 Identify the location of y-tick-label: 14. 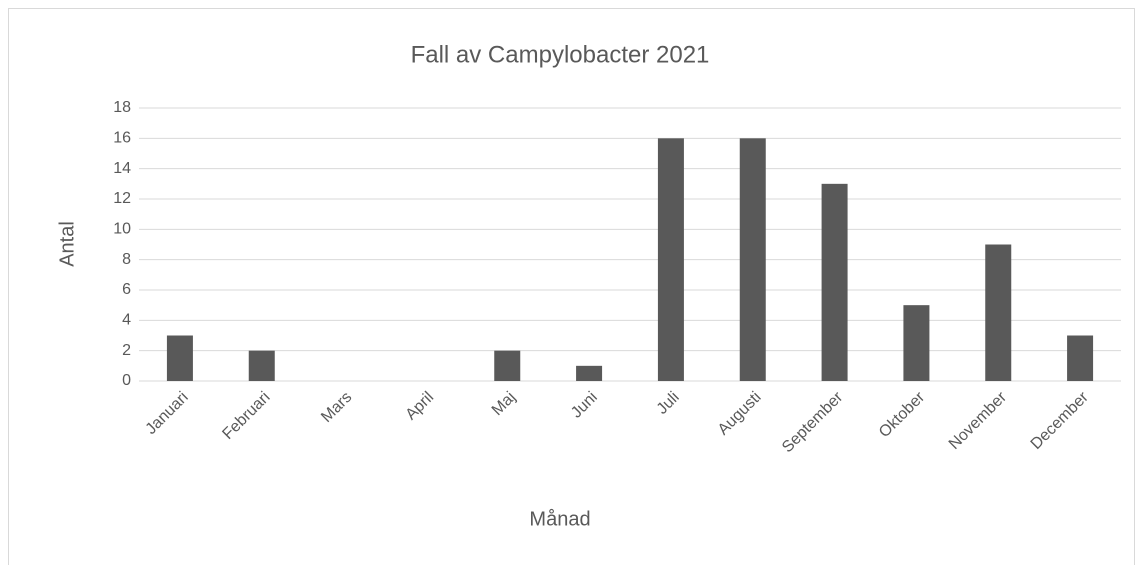
(122, 168).